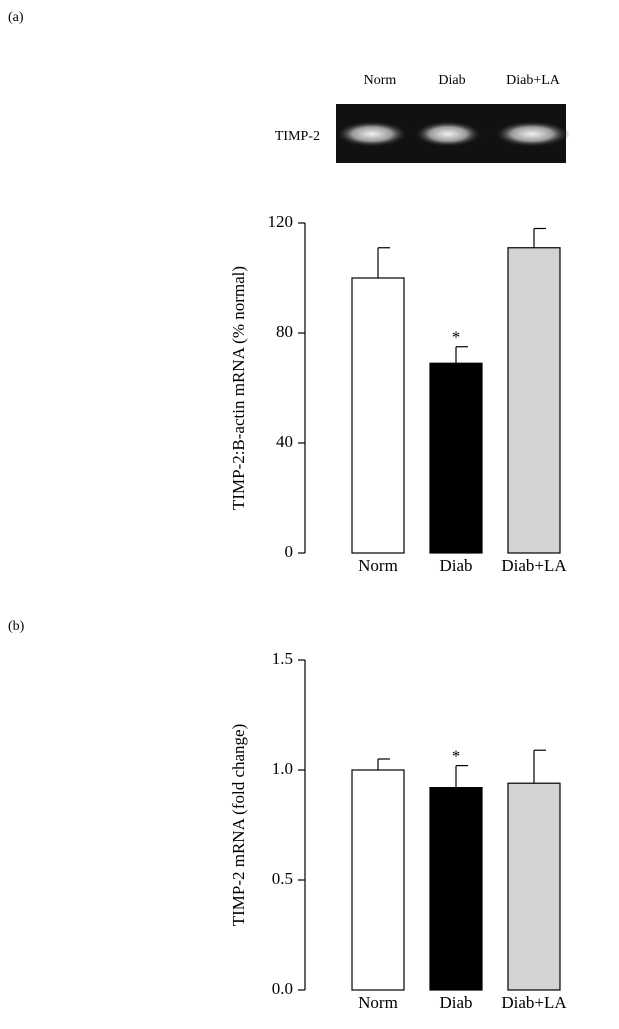  What do you see at coordinates (289, 551) in the screenshot?
I see `y-tick-label: 0` at bounding box center [289, 551].